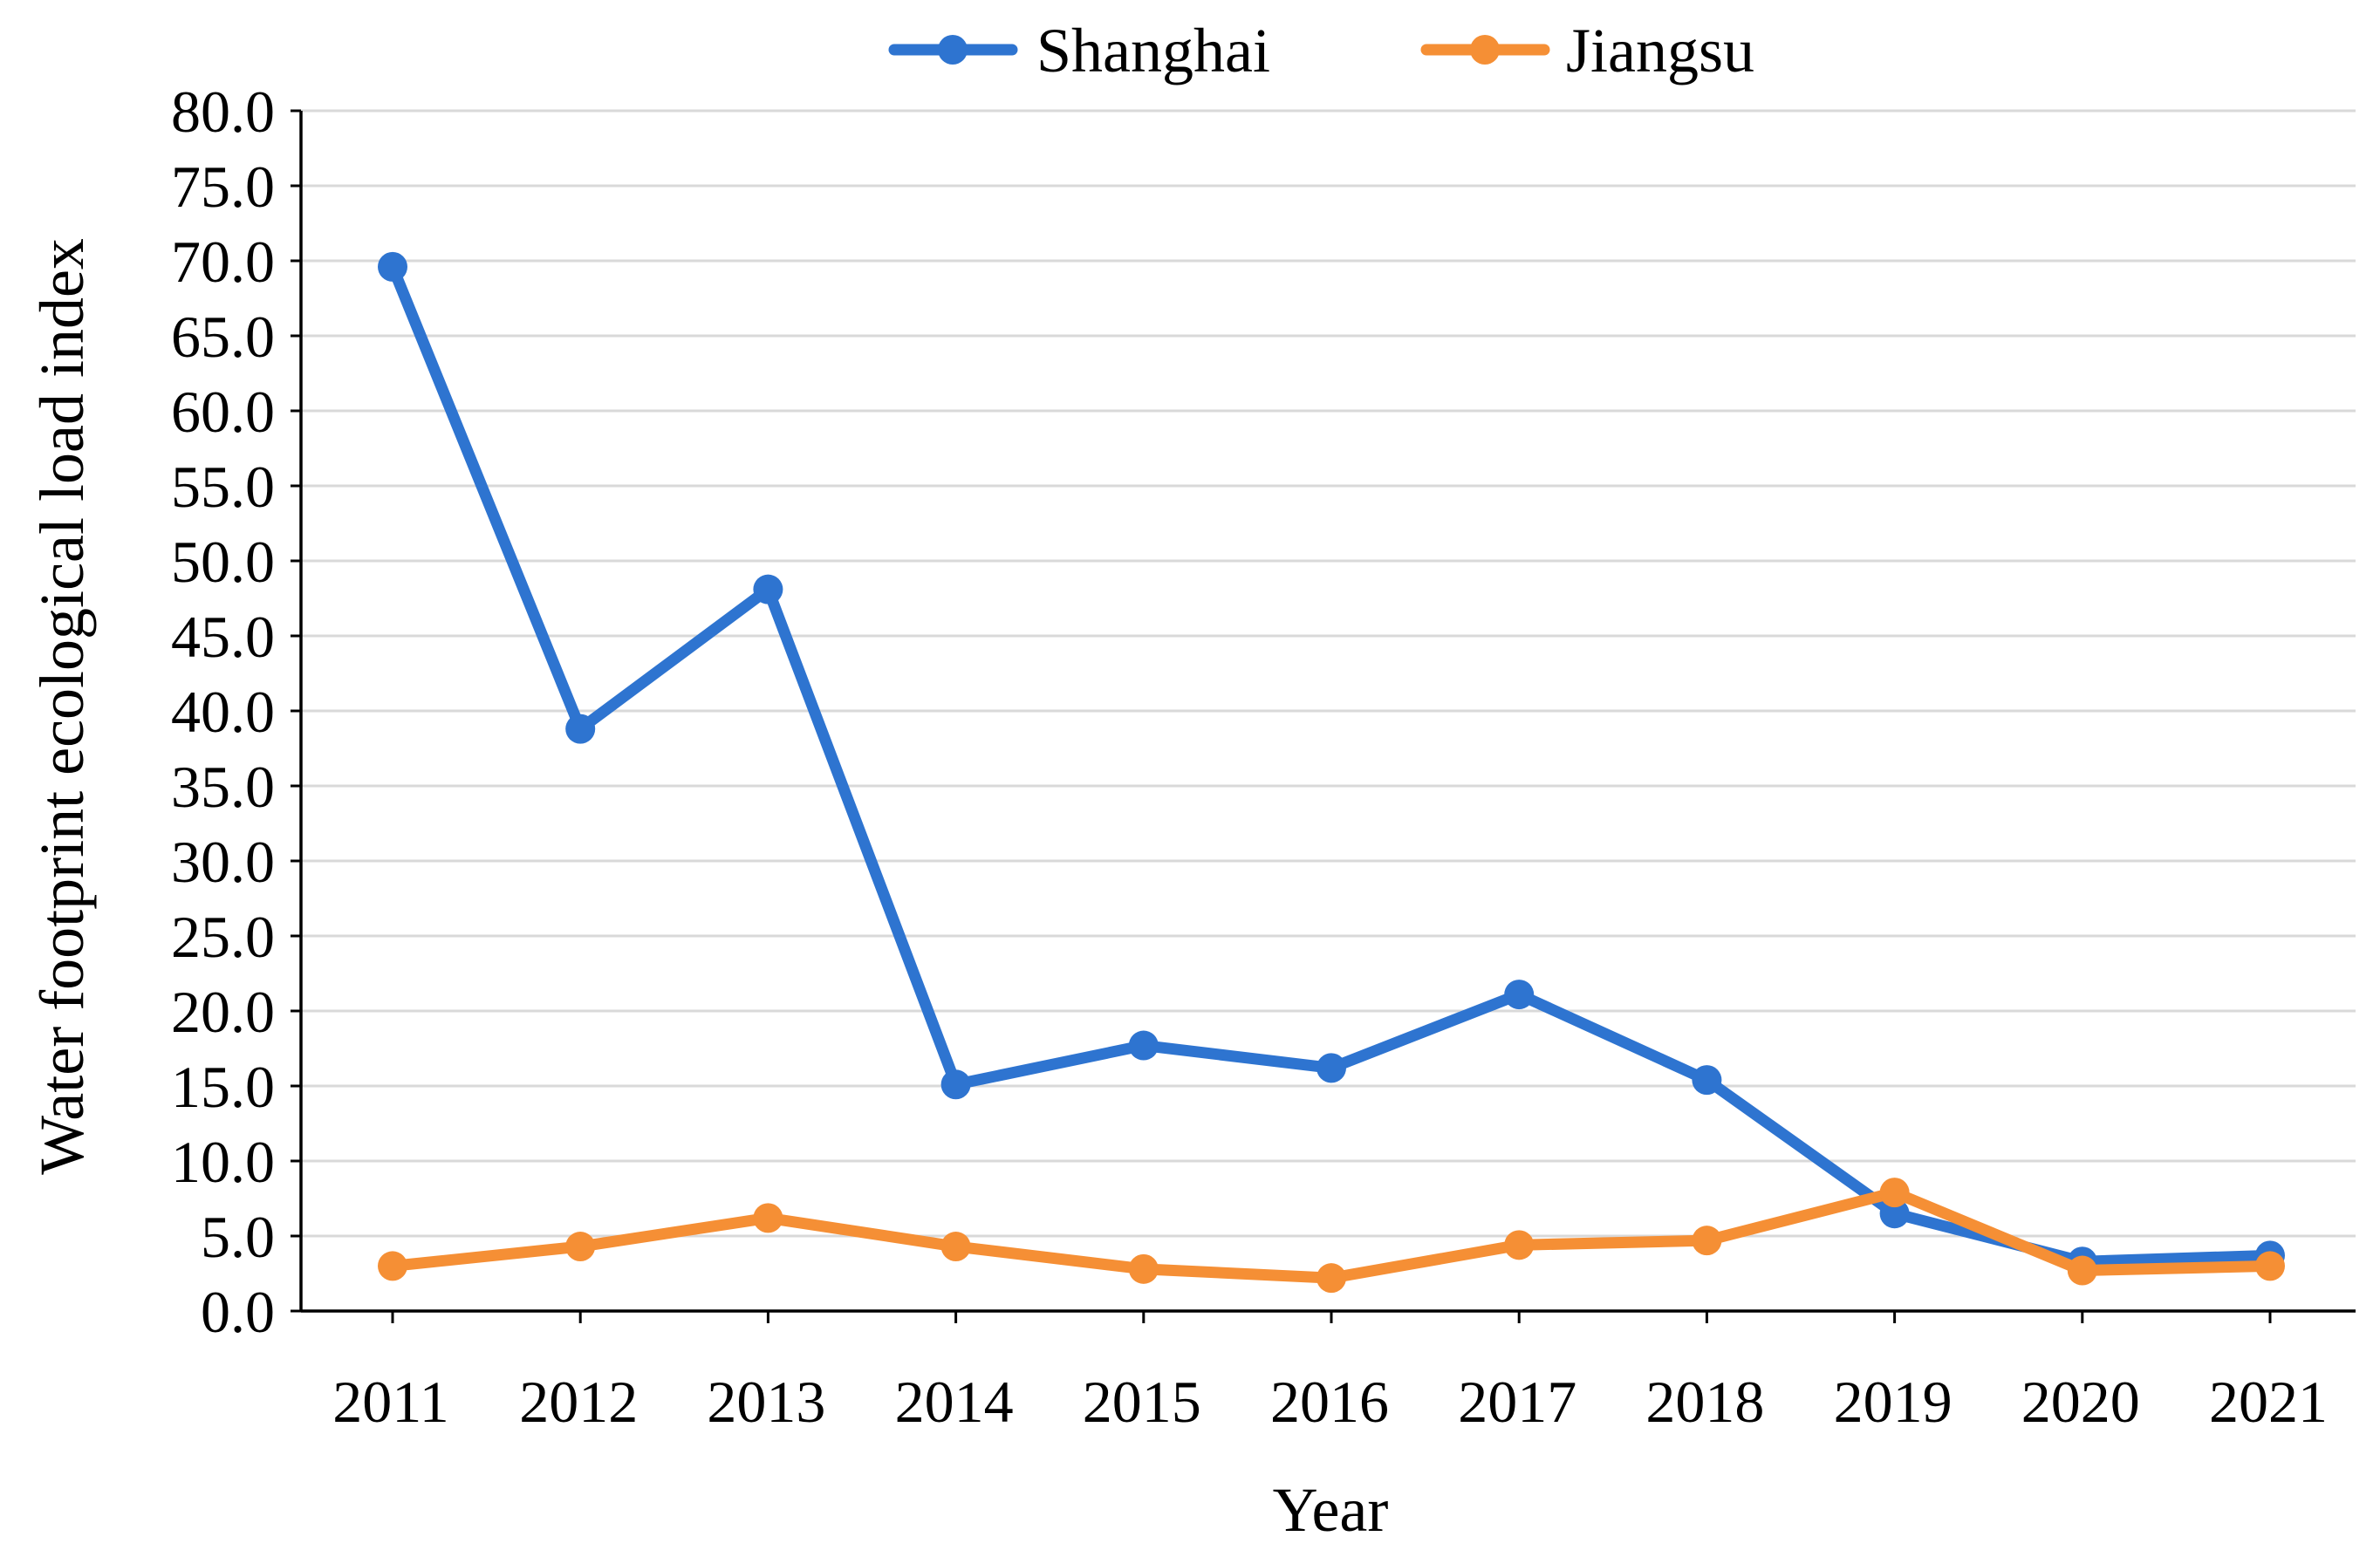  What do you see at coordinates (2268, 1402) in the screenshot?
I see `x-tick-label: 2021` at bounding box center [2268, 1402].